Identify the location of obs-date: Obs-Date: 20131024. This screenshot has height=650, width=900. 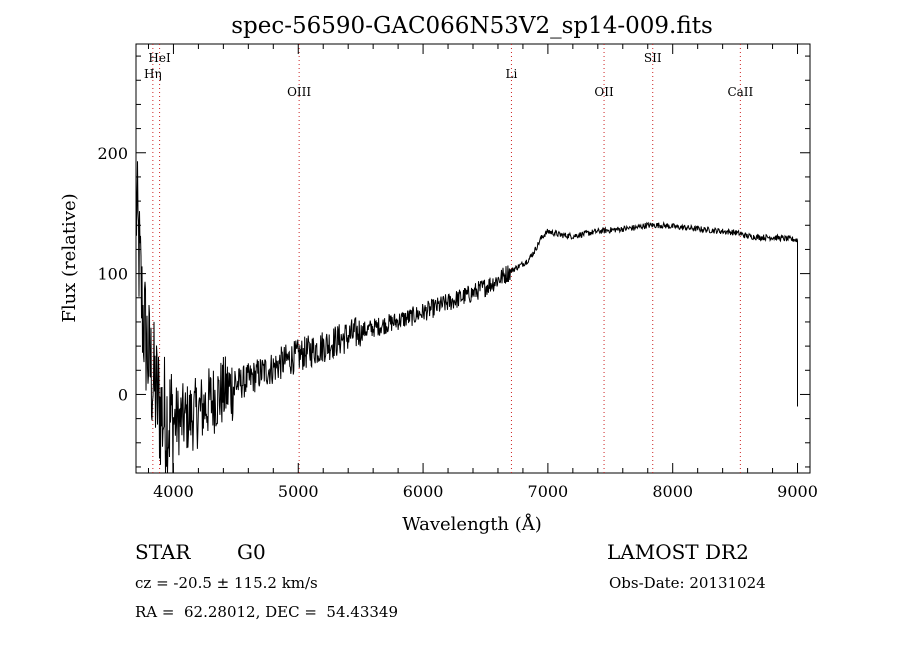
(687, 583).